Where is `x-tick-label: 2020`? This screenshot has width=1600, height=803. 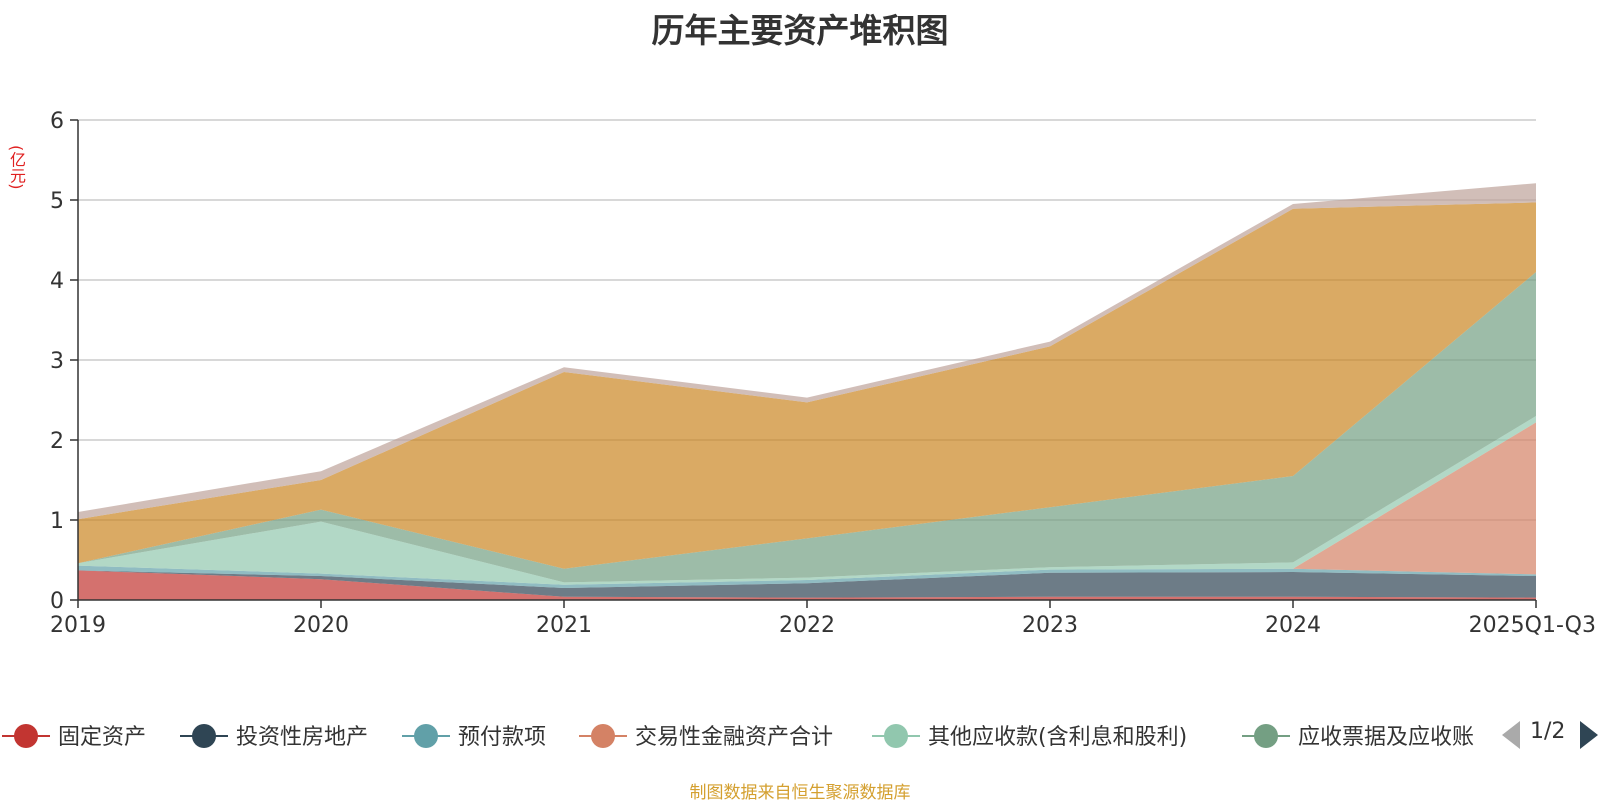
x-tick-label: 2020 is located at coordinates (321, 625).